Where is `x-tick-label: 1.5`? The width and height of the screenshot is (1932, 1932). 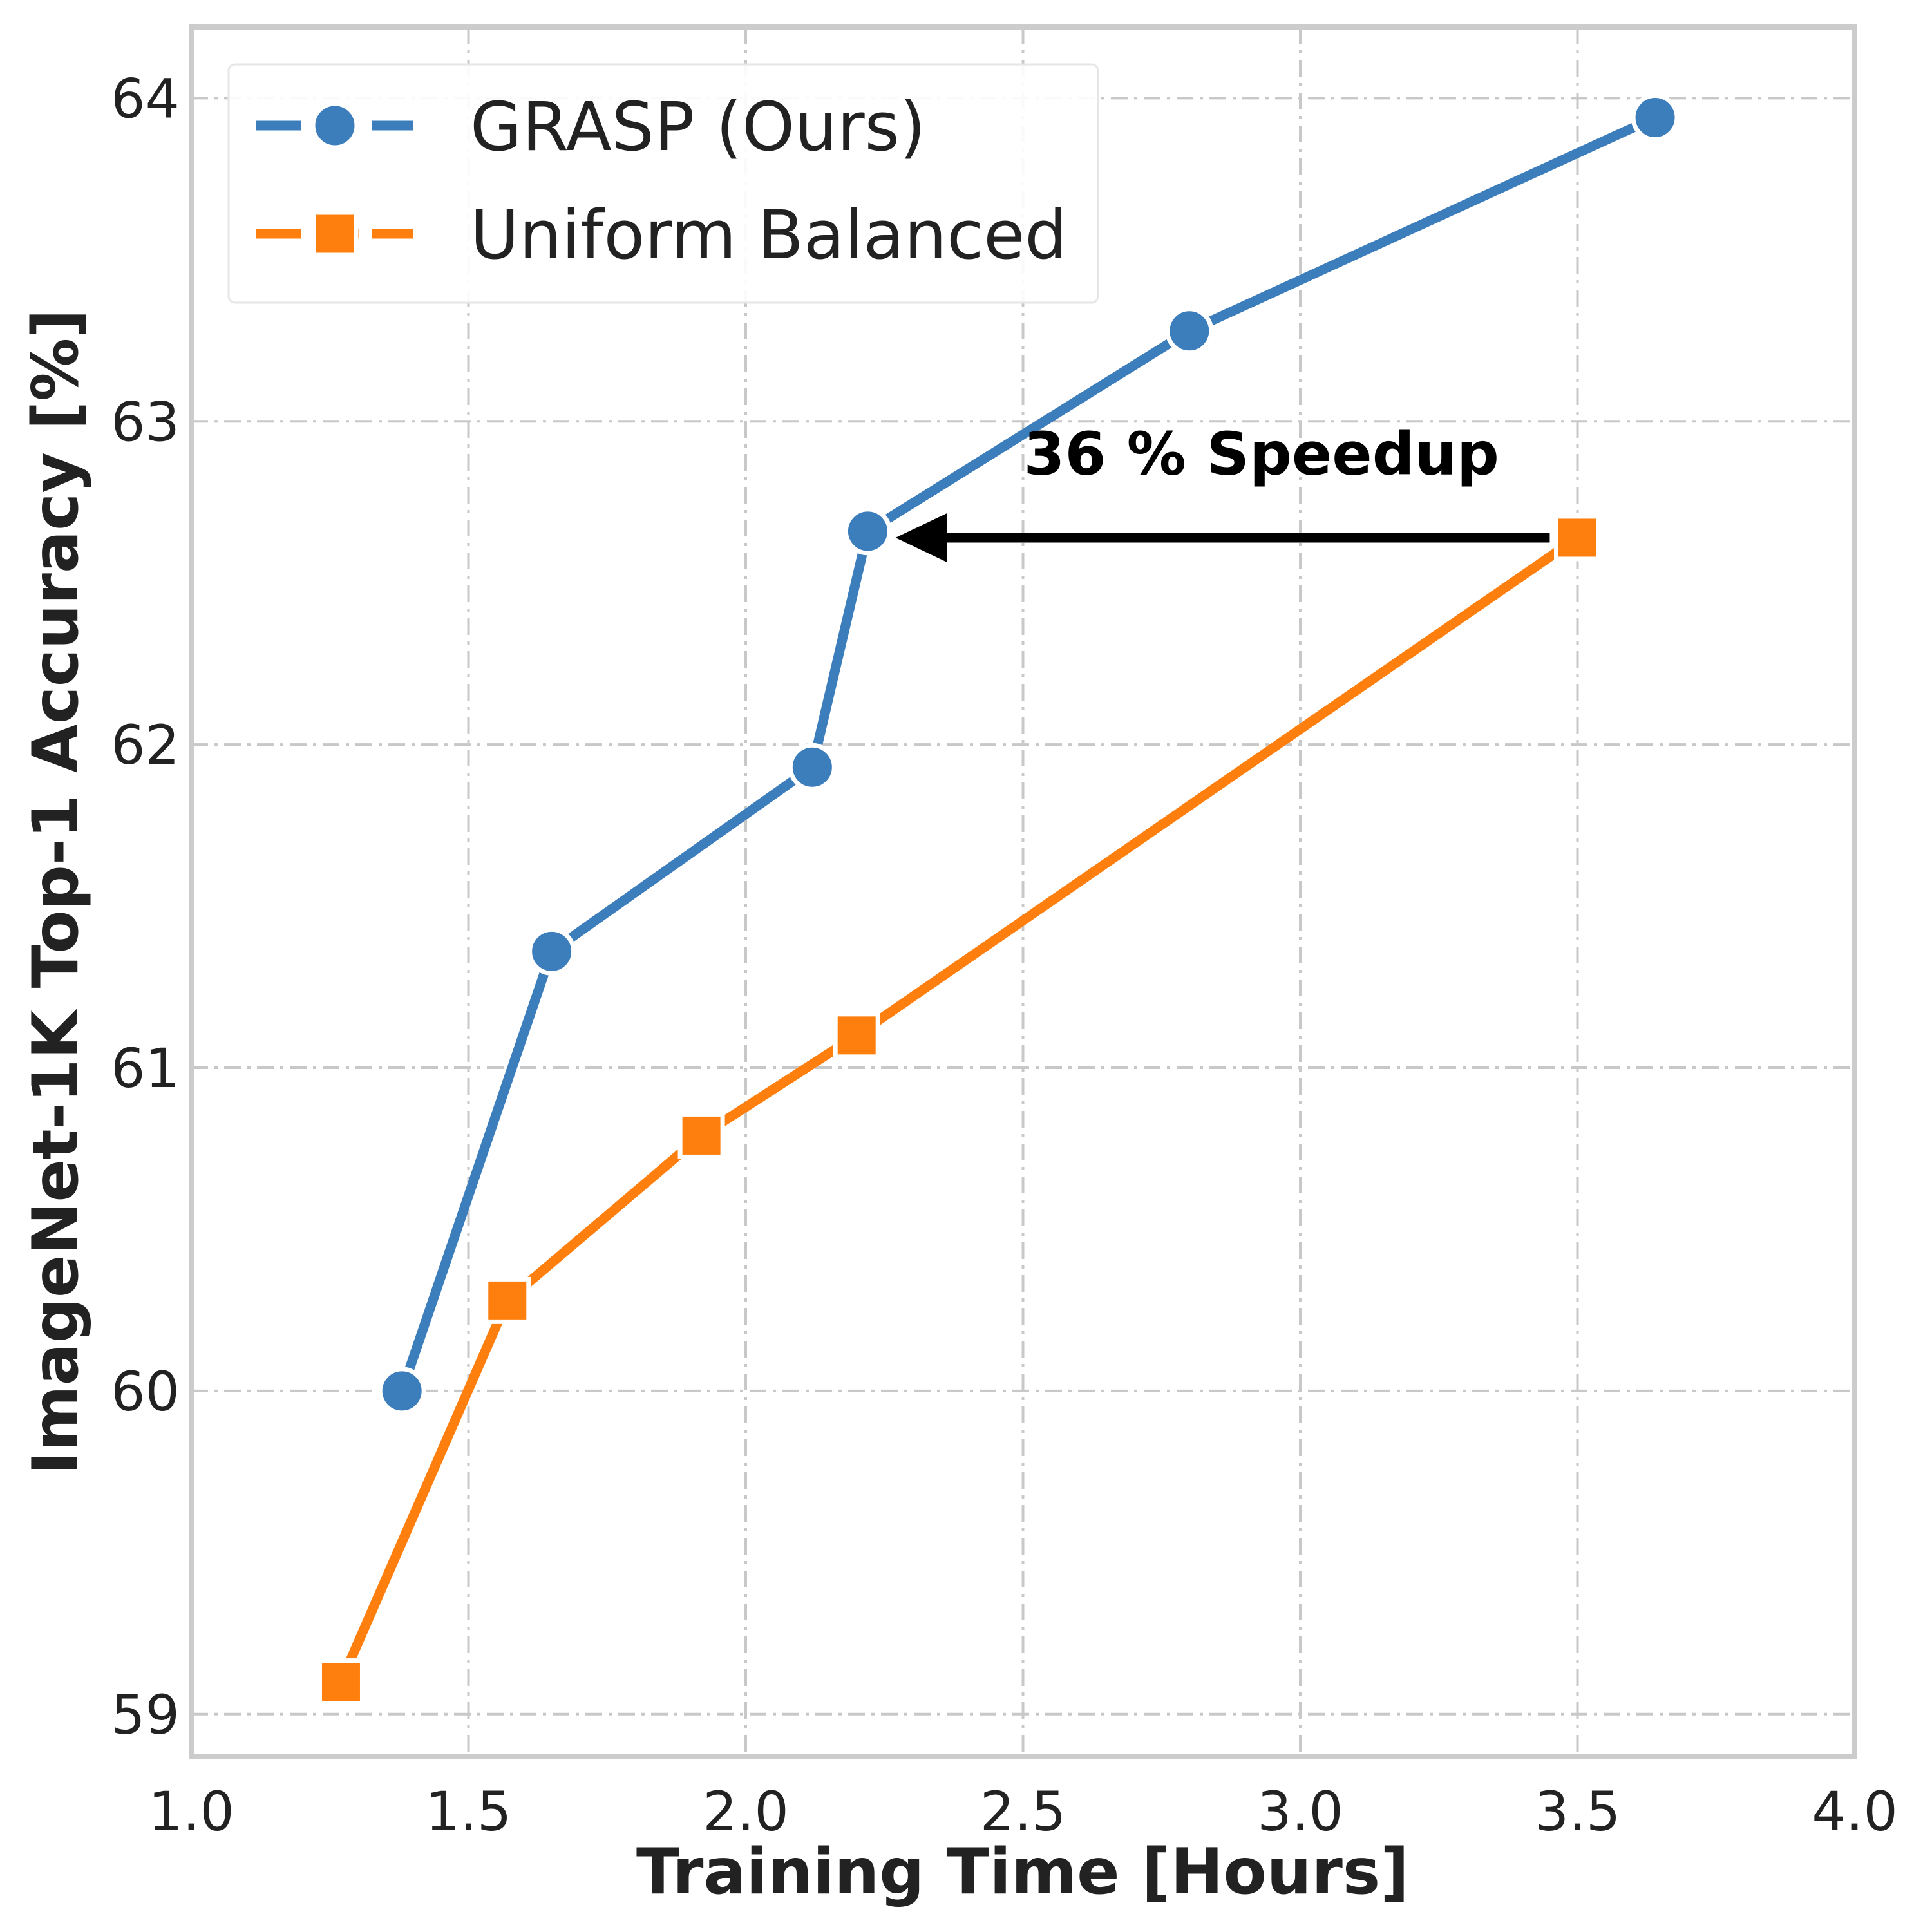
x-tick-label: 1.5 is located at coordinates (469, 1812).